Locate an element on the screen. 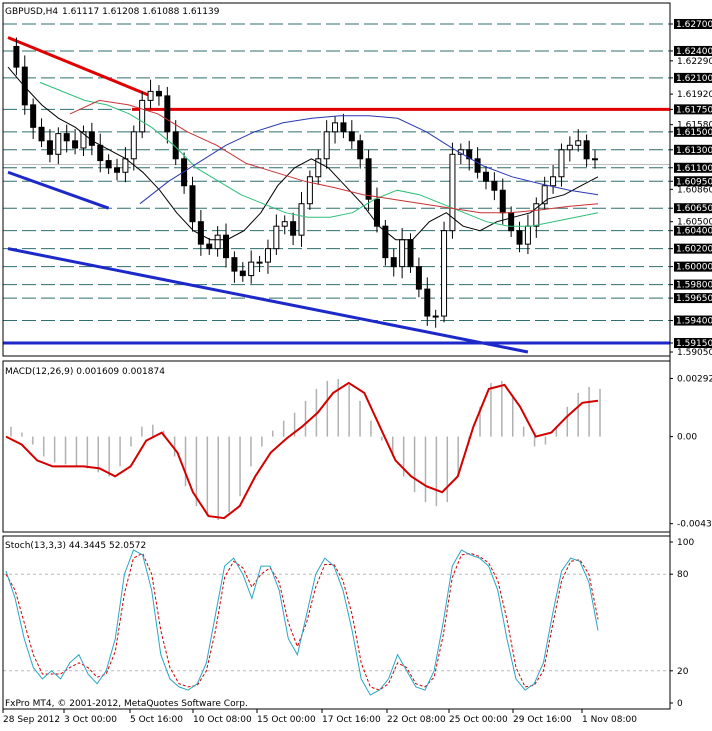 This screenshot has width=712, height=731. stoch-tick-label: 0 is located at coordinates (680, 704).